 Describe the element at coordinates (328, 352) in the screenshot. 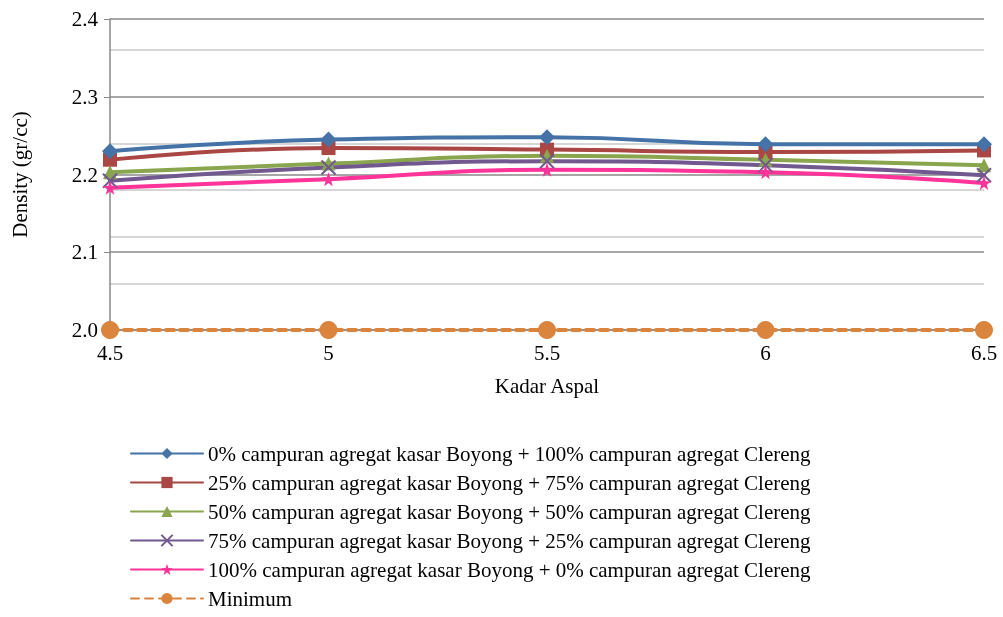

I see `x-tick-label: 5` at that location.